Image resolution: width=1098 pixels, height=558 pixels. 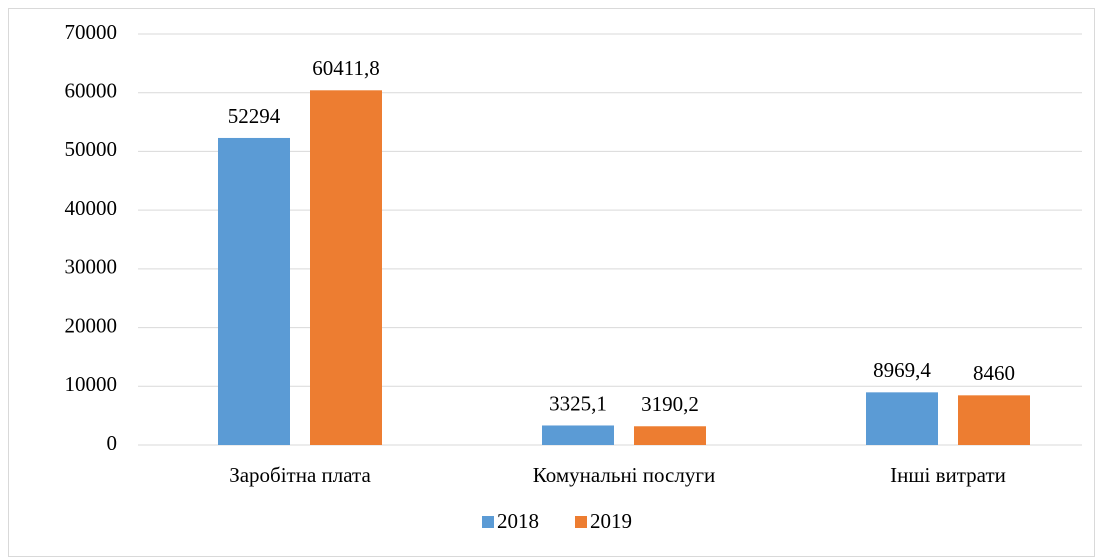 I want to click on y-tick-label: 20000, so click(x=91, y=325).